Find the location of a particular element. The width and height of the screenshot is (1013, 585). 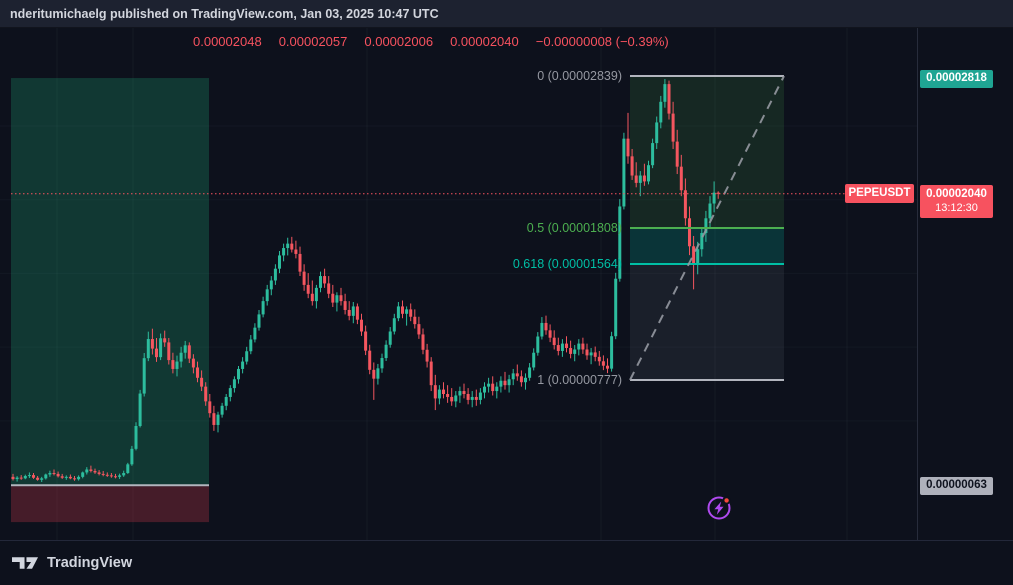

legend-low: 0.00002006 is located at coordinates (399, 41).